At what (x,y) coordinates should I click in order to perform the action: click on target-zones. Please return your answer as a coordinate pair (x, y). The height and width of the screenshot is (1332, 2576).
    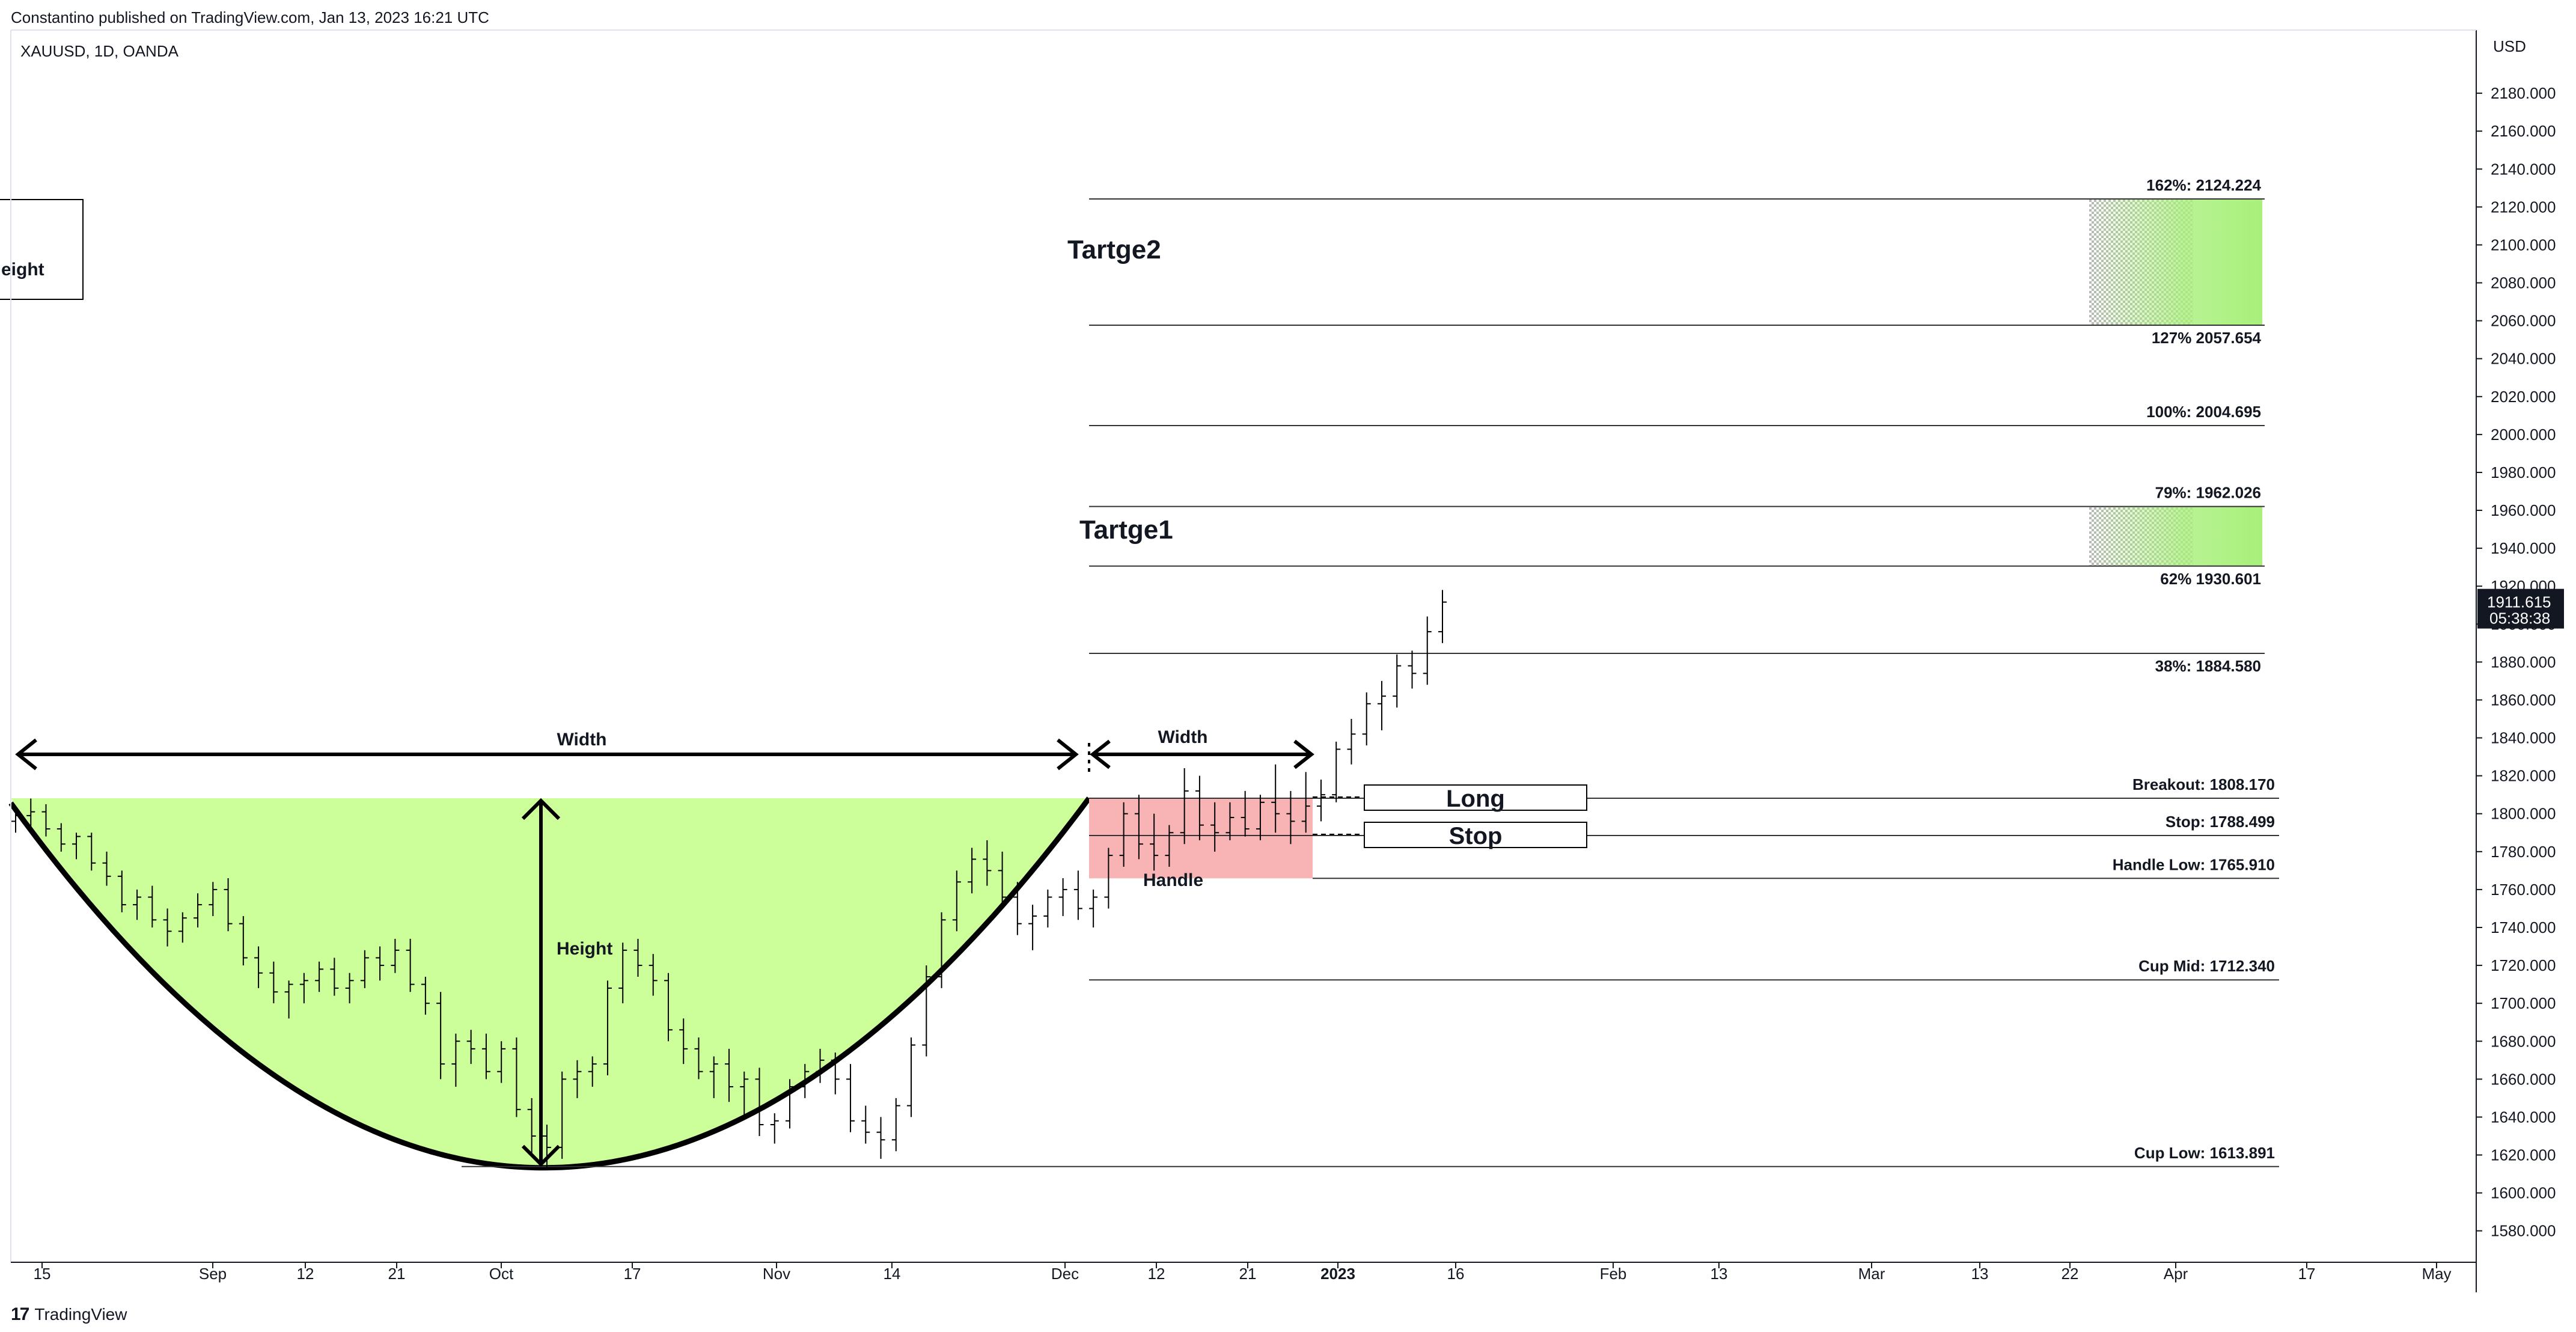
    Looking at the image, I should click on (2175, 382).